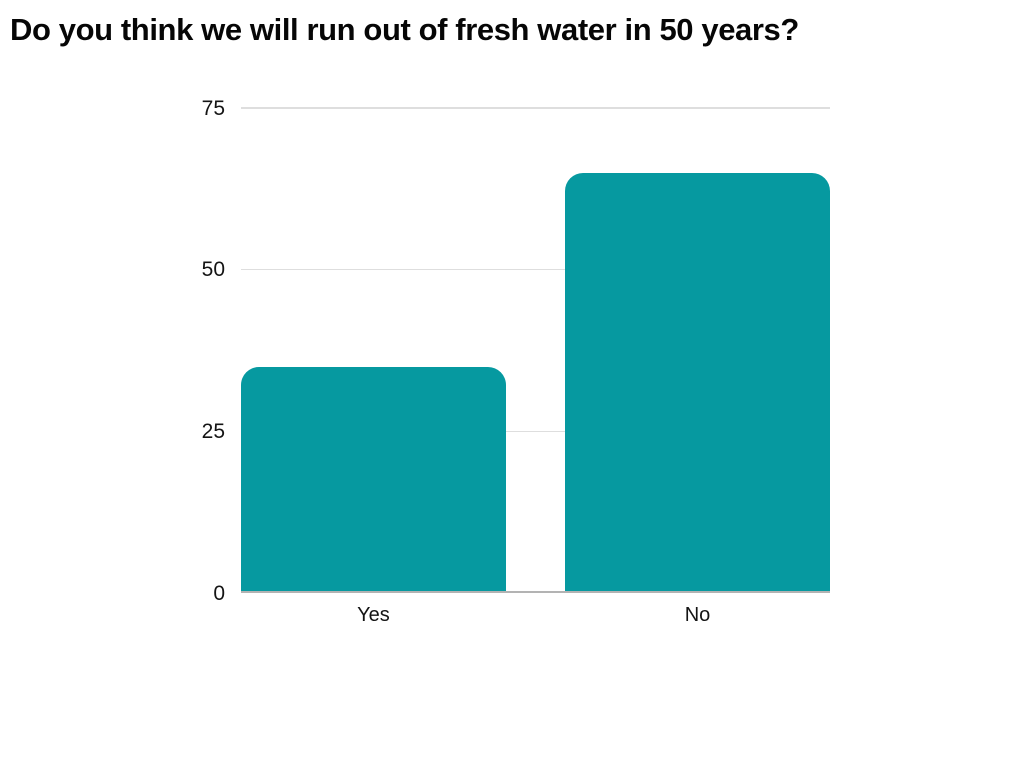 The height and width of the screenshot is (768, 1024). Describe the element at coordinates (373, 615) in the screenshot. I see `x-axis-tick-label: Yes` at that location.